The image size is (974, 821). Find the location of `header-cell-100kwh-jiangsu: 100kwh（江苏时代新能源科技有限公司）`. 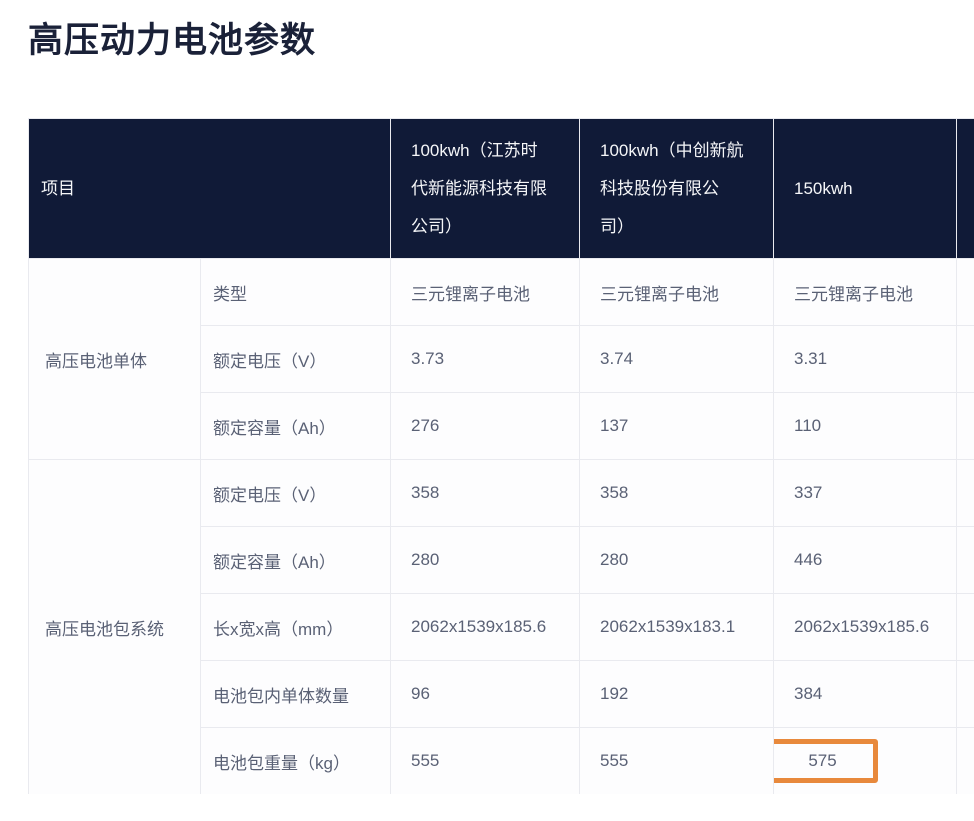

header-cell-100kwh-jiangsu: 100kwh（江苏时代新能源科技有限公司） is located at coordinates (485, 188).